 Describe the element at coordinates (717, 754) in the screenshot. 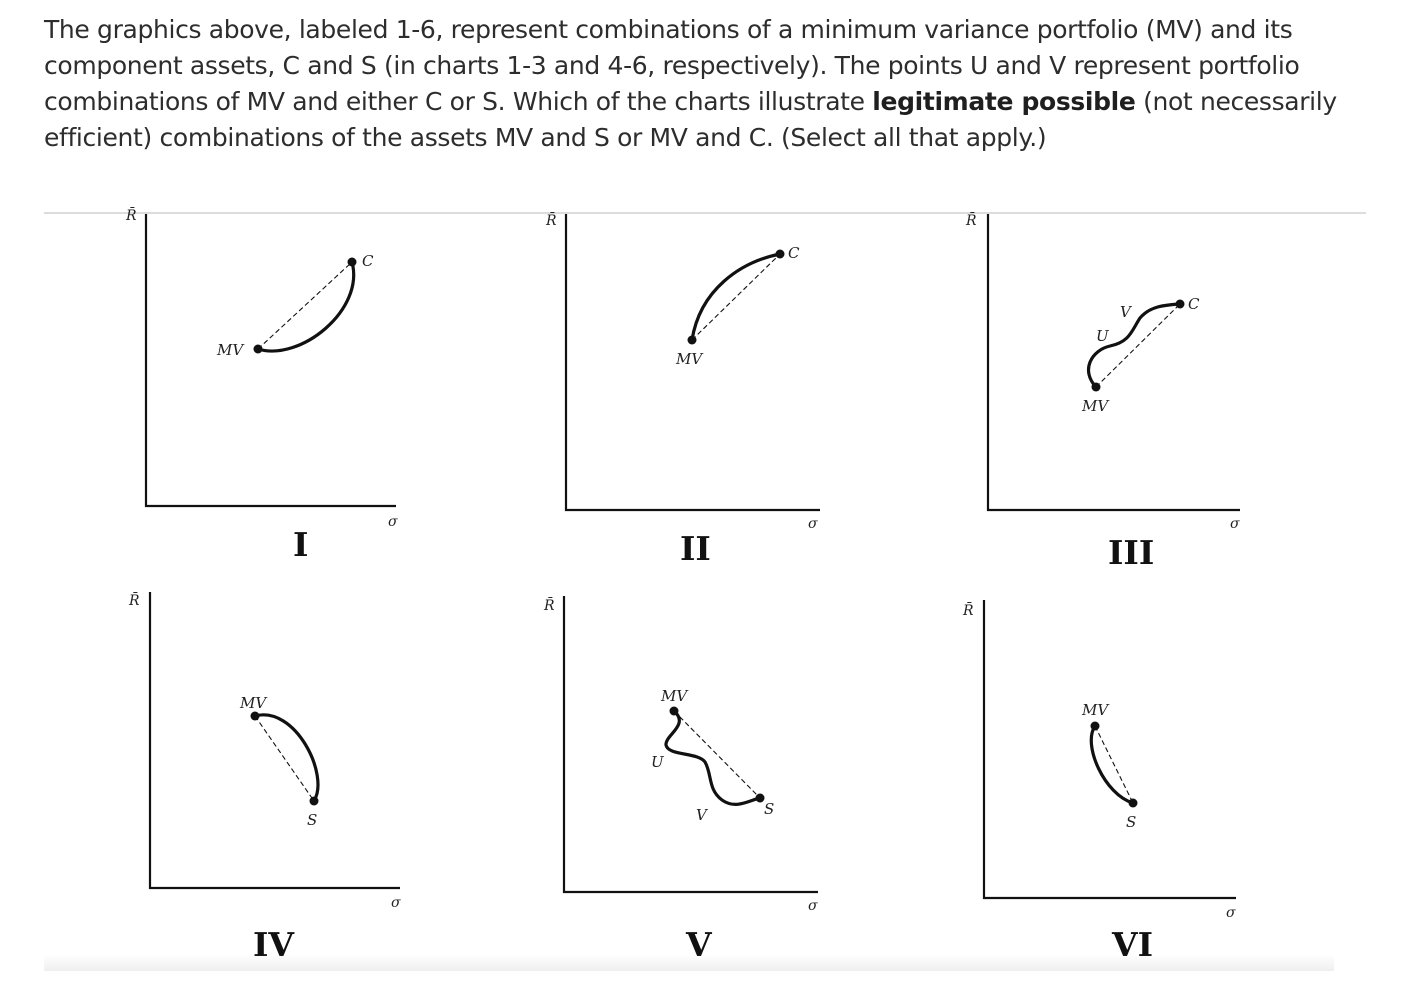

I see `chart-5-straight-line` at that location.